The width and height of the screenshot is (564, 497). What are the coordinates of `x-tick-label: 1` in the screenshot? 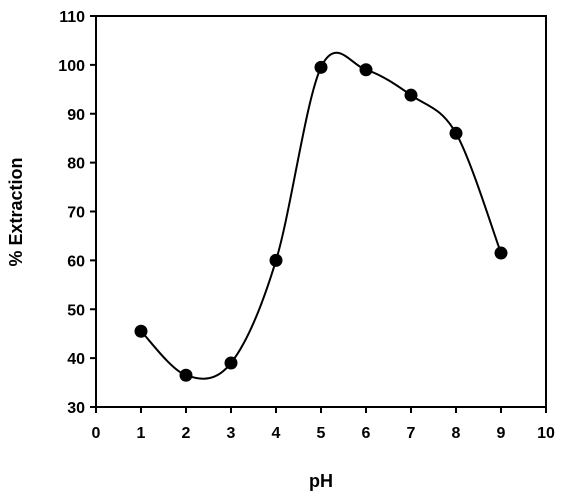 It's located at (141, 433).